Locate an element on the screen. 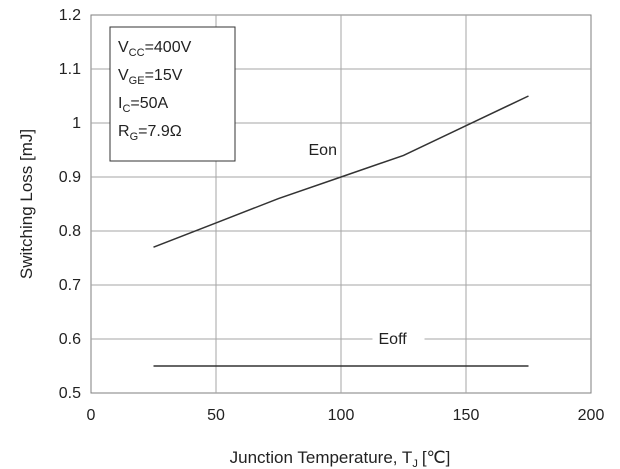 Image resolution: width=620 pixels, height=469 pixels. x-tick-label: 200 is located at coordinates (591, 415).